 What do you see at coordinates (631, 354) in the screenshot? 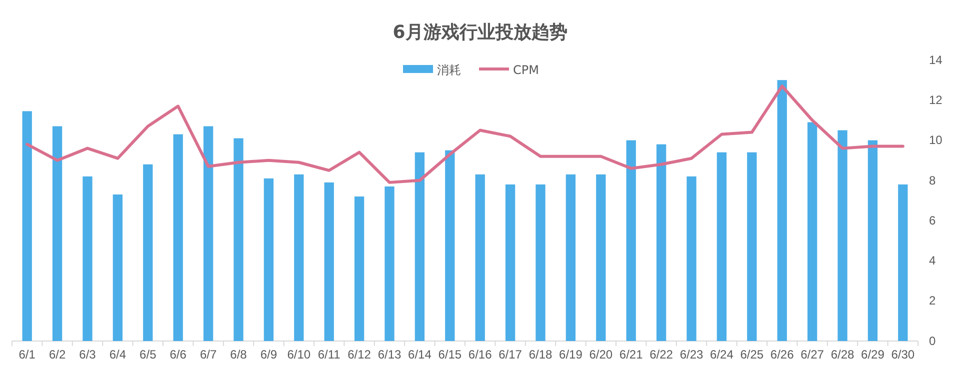
I see `x-tick-label: 6/21` at bounding box center [631, 354].